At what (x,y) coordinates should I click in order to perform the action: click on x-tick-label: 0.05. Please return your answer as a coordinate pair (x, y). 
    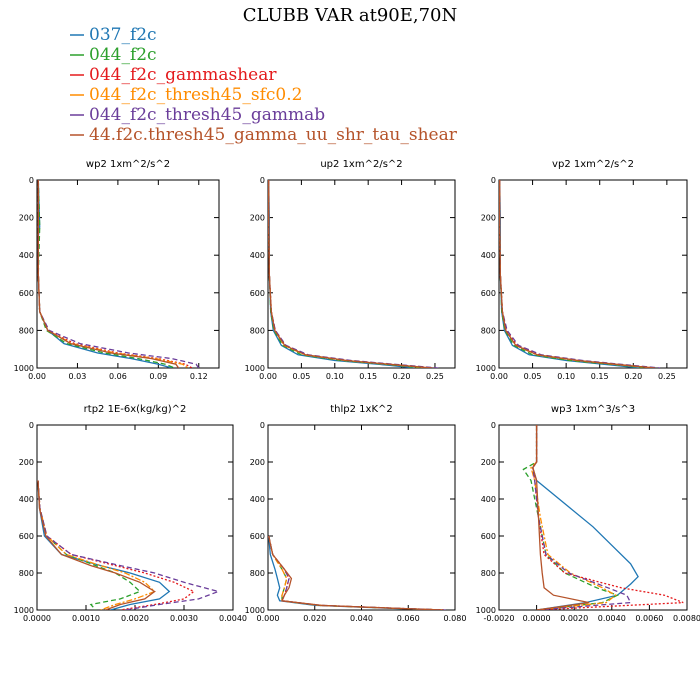
    Looking at the image, I should click on (301, 376).